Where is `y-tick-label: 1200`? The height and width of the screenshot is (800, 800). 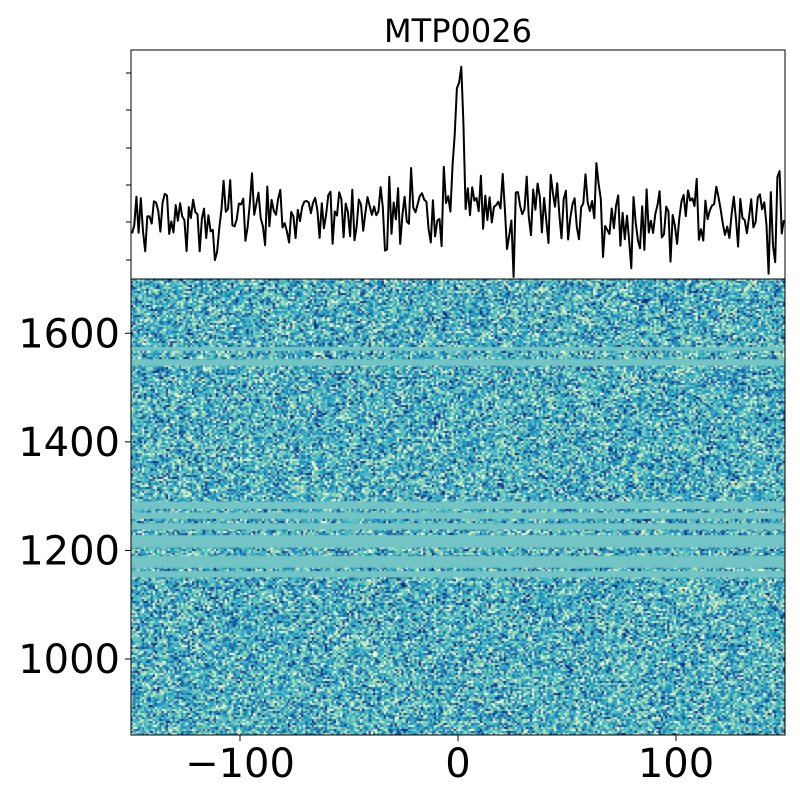
y-tick-label: 1200 is located at coordinates (69, 551).